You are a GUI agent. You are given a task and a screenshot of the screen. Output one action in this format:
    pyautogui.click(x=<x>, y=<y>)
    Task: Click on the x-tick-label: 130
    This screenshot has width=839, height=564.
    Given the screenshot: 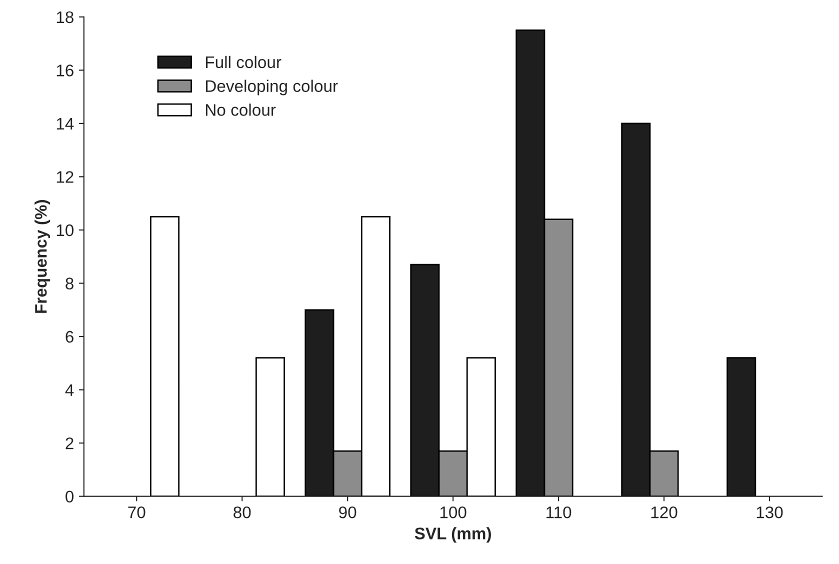 What is the action you would take?
    pyautogui.click(x=769, y=512)
    